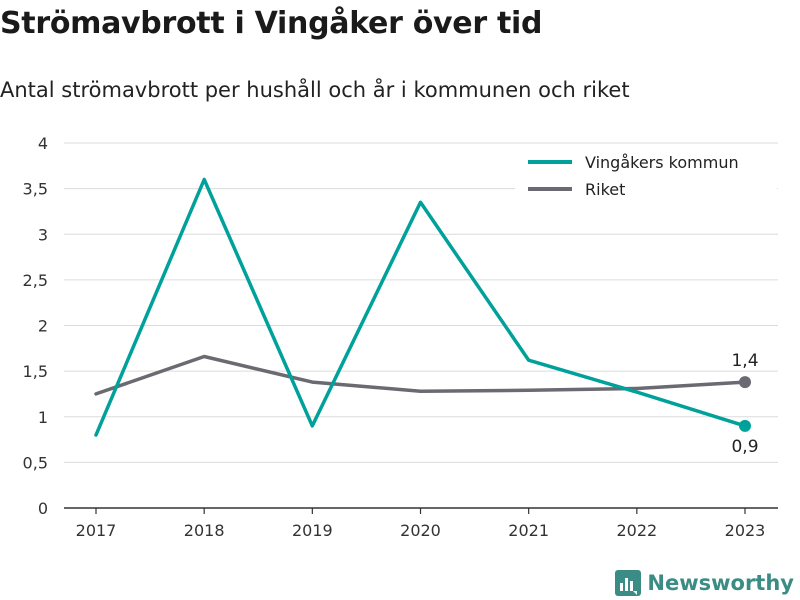  Describe the element at coordinates (745, 530) in the screenshot. I see `x-tick-label: 2023` at that location.